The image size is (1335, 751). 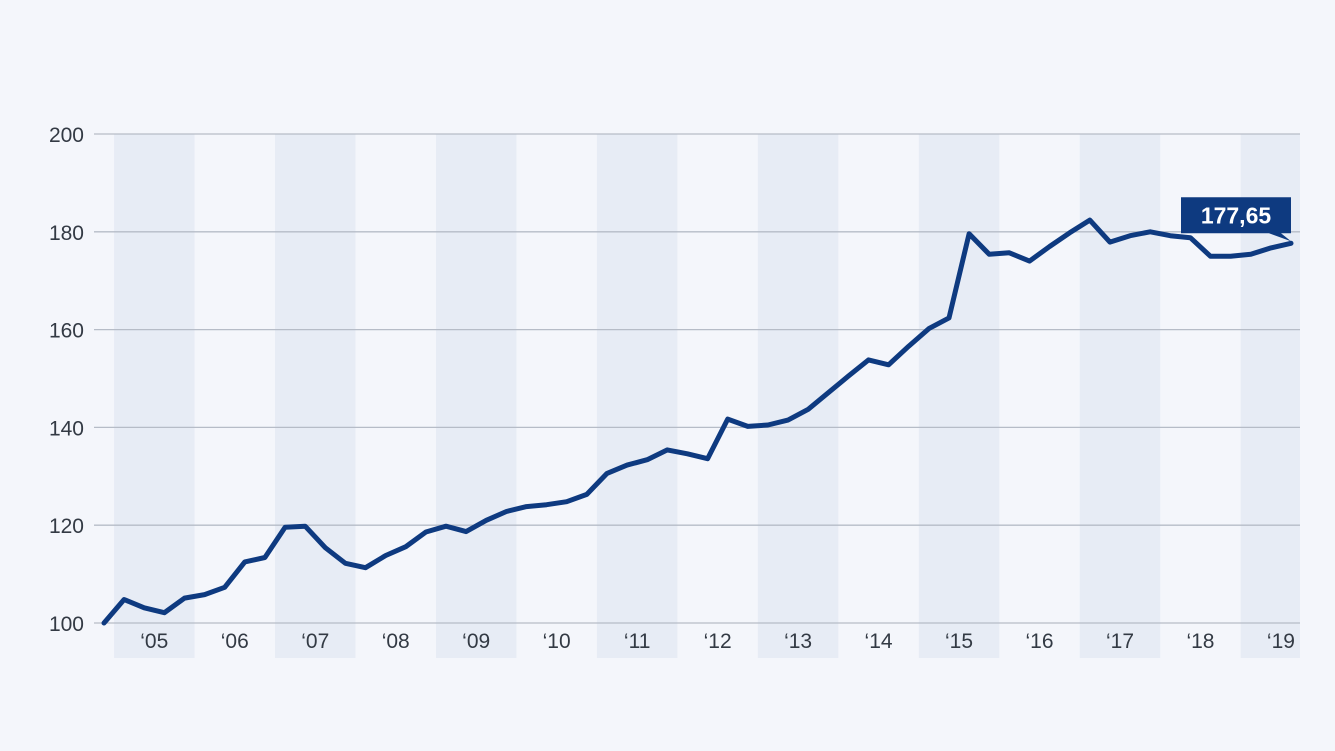 I want to click on x-tick-label: ‘15, so click(x=959, y=641).